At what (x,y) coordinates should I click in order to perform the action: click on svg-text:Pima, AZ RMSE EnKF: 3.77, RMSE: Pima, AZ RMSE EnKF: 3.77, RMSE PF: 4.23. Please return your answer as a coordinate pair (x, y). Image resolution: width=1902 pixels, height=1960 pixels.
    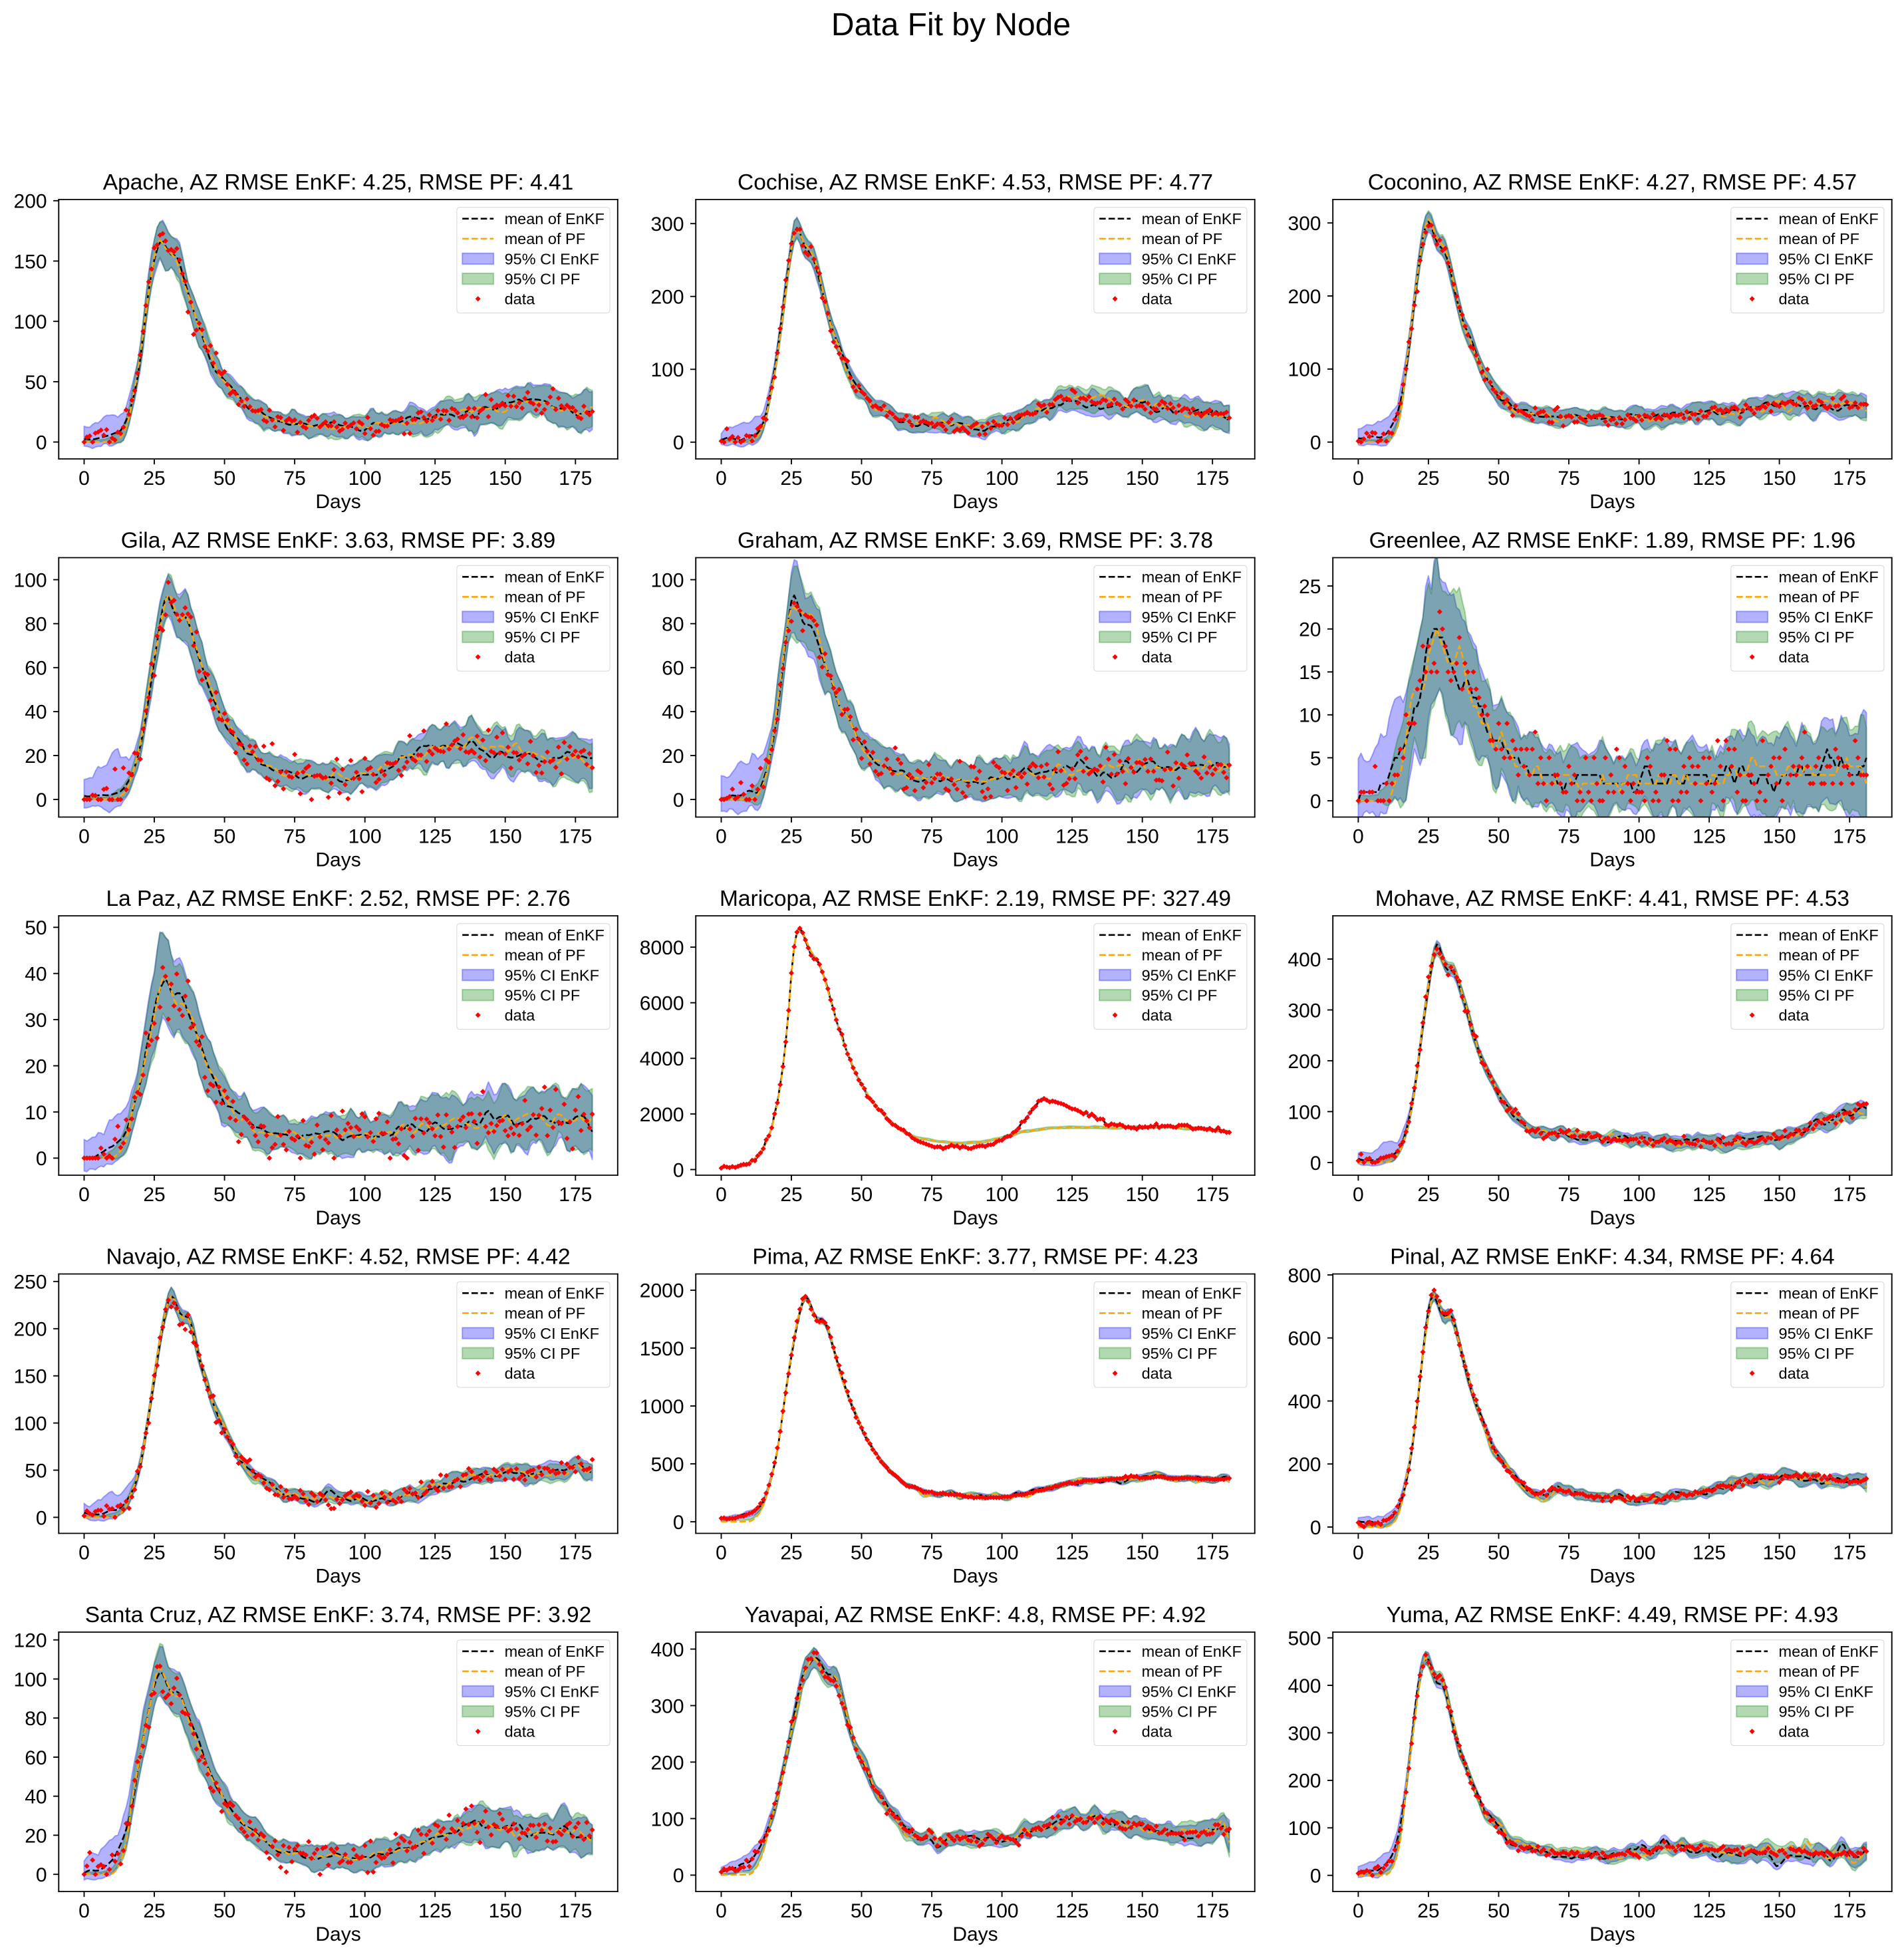
    Looking at the image, I should click on (975, 1257).